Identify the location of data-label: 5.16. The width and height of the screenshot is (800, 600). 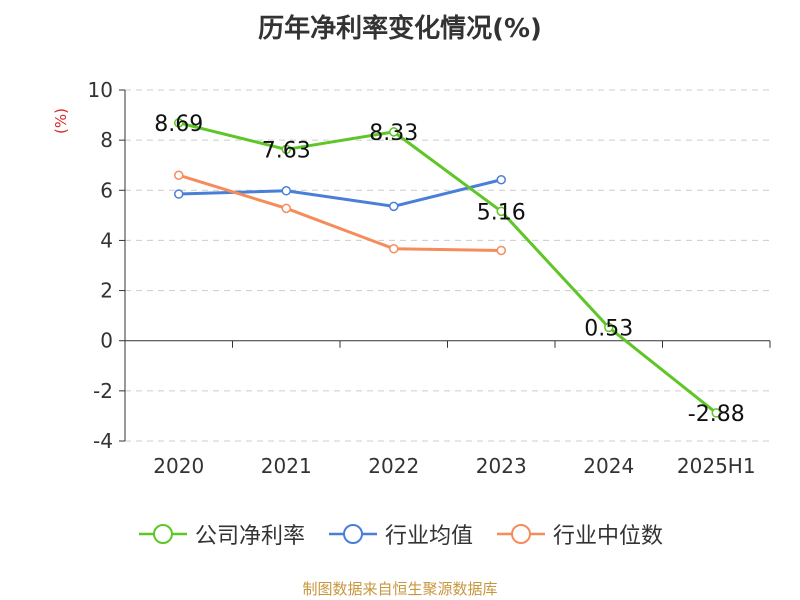
(501, 212).